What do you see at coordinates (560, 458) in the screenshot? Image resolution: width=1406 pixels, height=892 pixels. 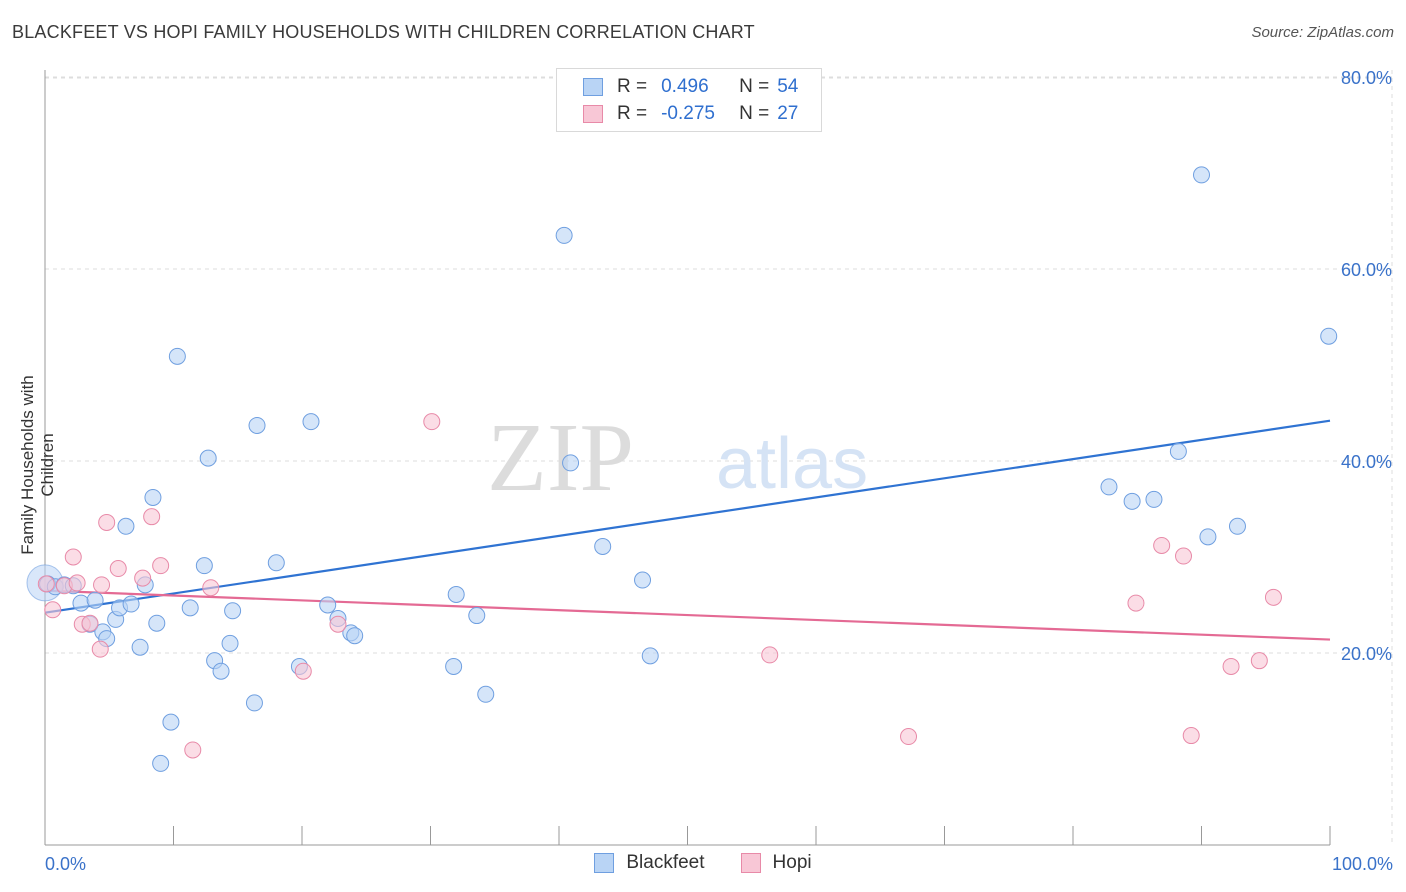 I see `watermark-zip: ZIP` at bounding box center [560, 458].